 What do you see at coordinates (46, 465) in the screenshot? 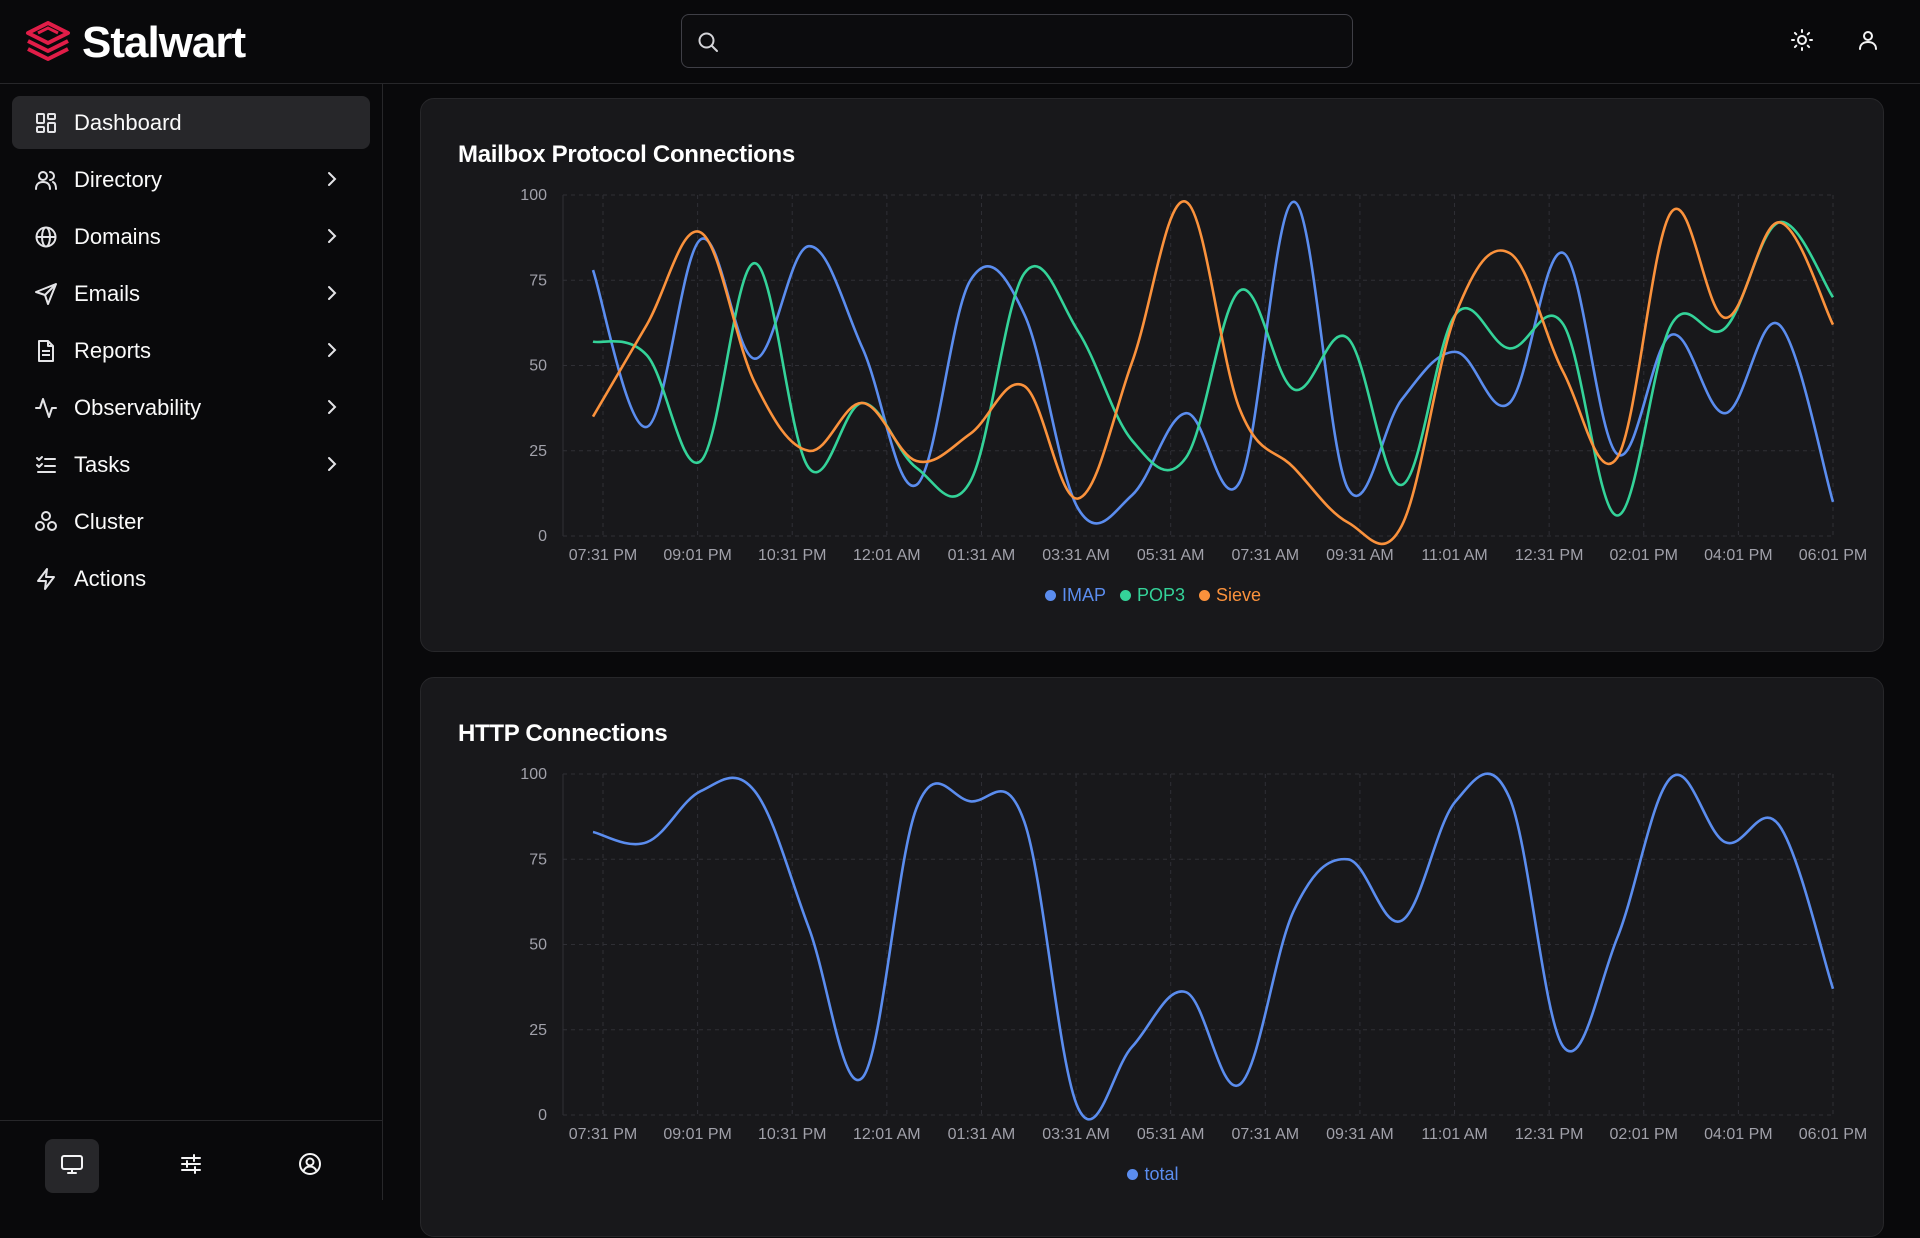
I see `checklist-icon` at bounding box center [46, 465].